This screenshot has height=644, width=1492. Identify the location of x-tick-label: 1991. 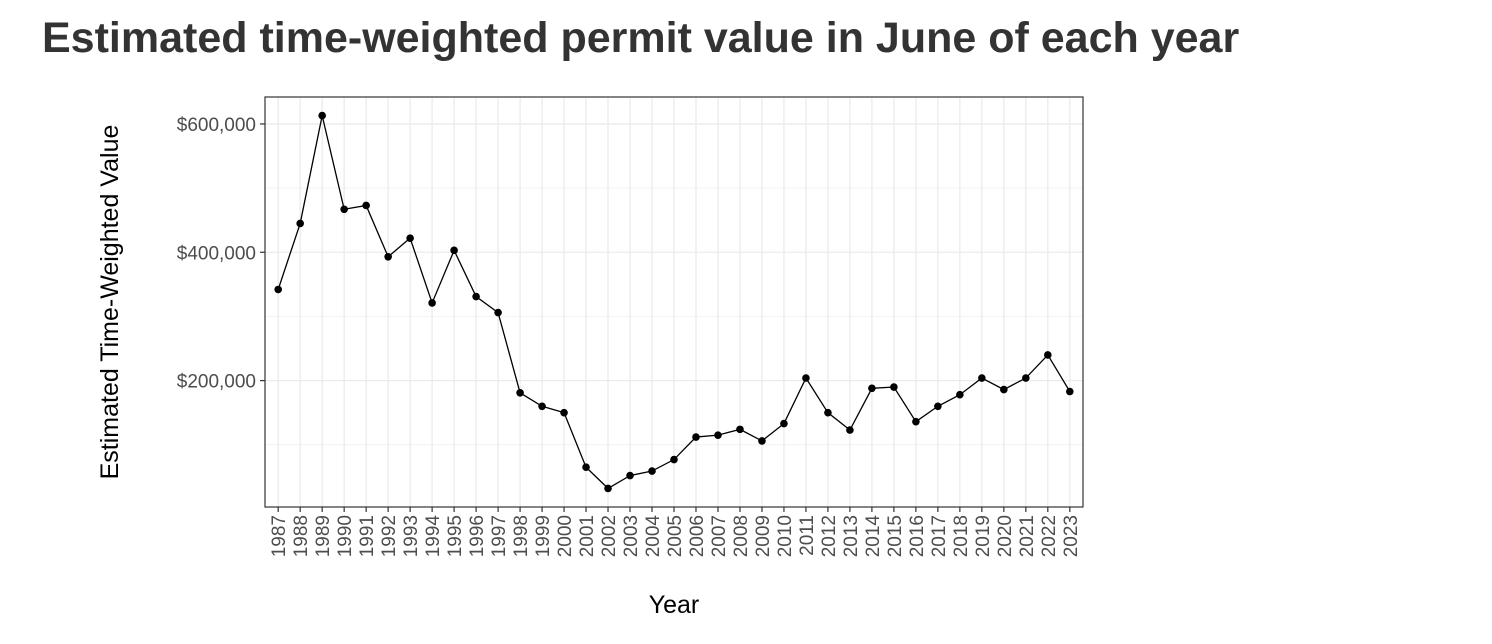
(367, 536).